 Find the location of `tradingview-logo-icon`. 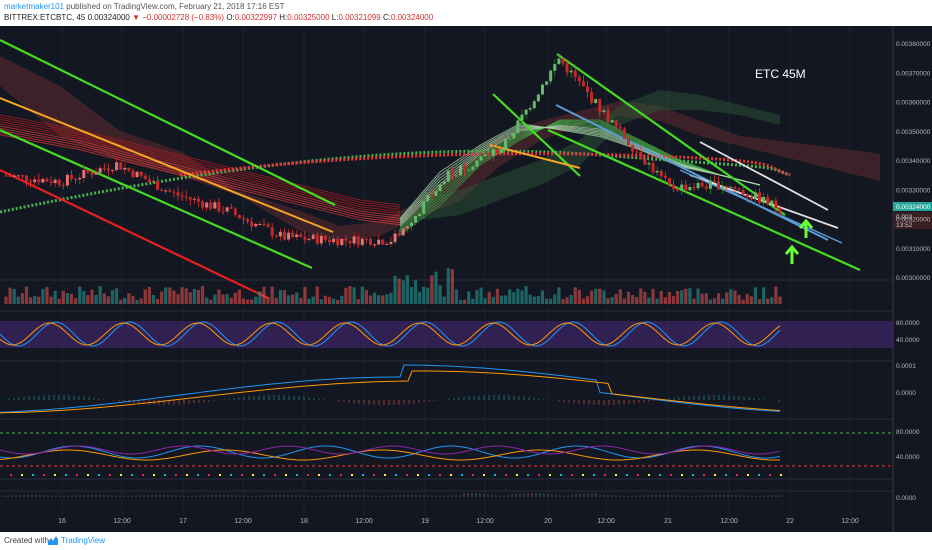

tradingview-logo-icon is located at coordinates (53, 540).